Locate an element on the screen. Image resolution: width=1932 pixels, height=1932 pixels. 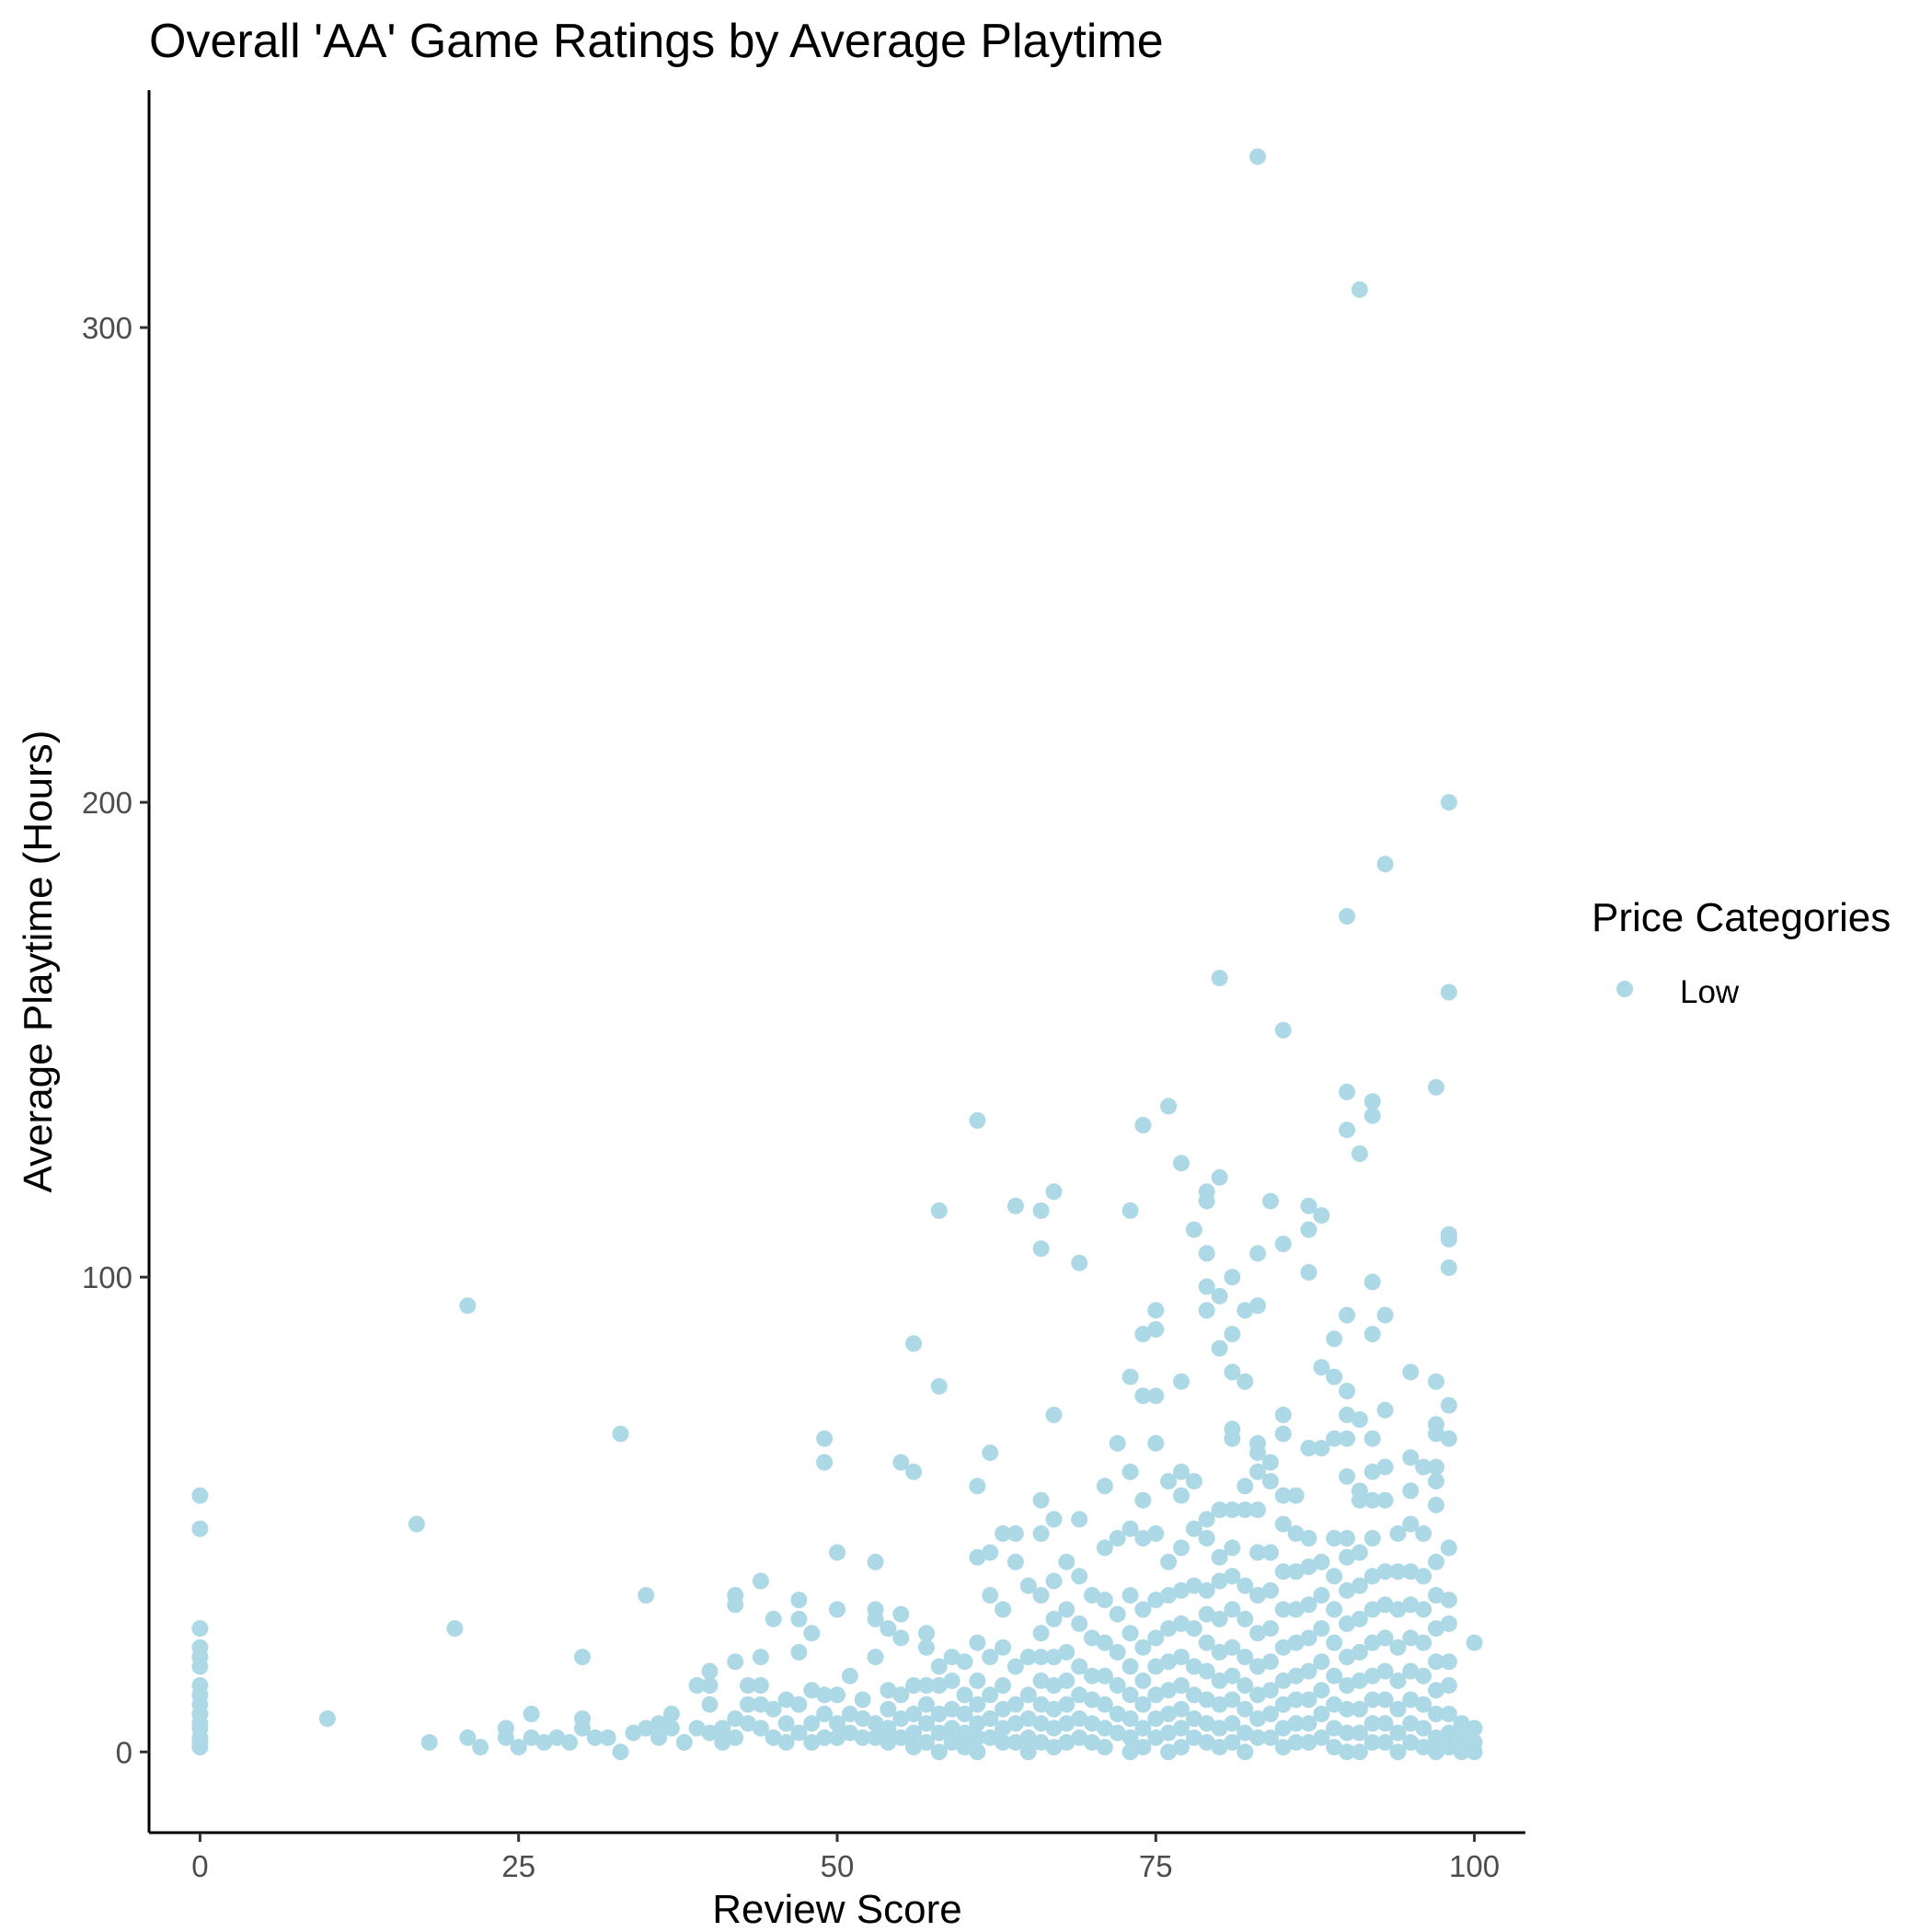
x-tick-label: 100 is located at coordinates (1474, 1866).